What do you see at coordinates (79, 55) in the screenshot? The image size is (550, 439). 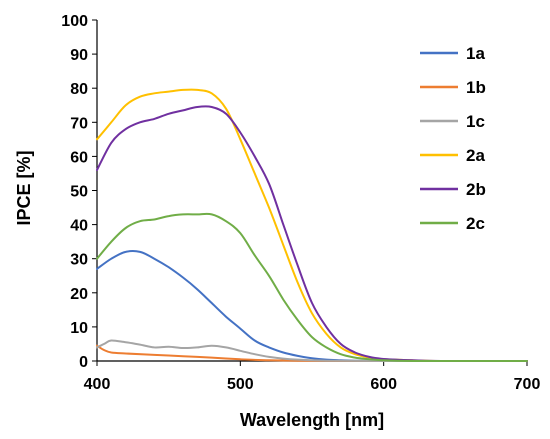 I see `y-tick-label: 90` at bounding box center [79, 55].